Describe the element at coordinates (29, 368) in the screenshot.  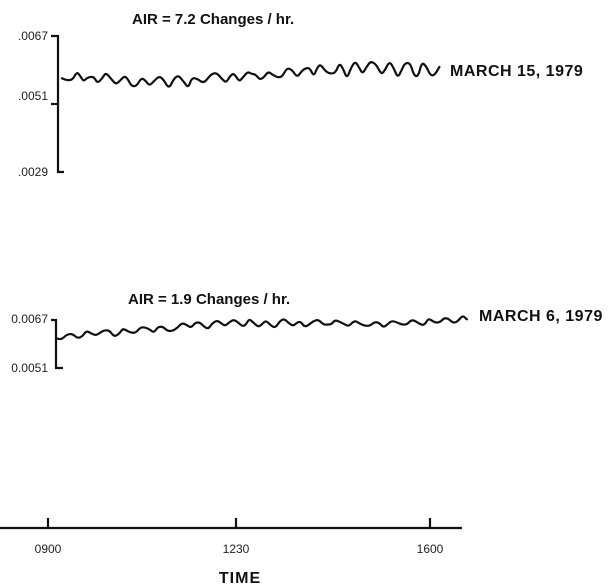
I see `chart-bottom-y-tick-label: 0.0051` at that location.